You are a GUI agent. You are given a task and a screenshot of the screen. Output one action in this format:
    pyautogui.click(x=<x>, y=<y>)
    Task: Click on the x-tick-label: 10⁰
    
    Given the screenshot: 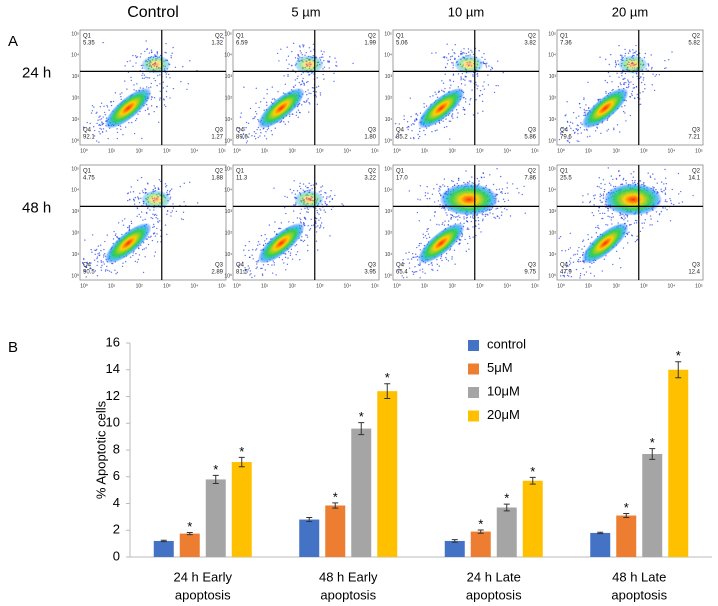 What is the action you would take?
    pyautogui.click(x=84, y=151)
    